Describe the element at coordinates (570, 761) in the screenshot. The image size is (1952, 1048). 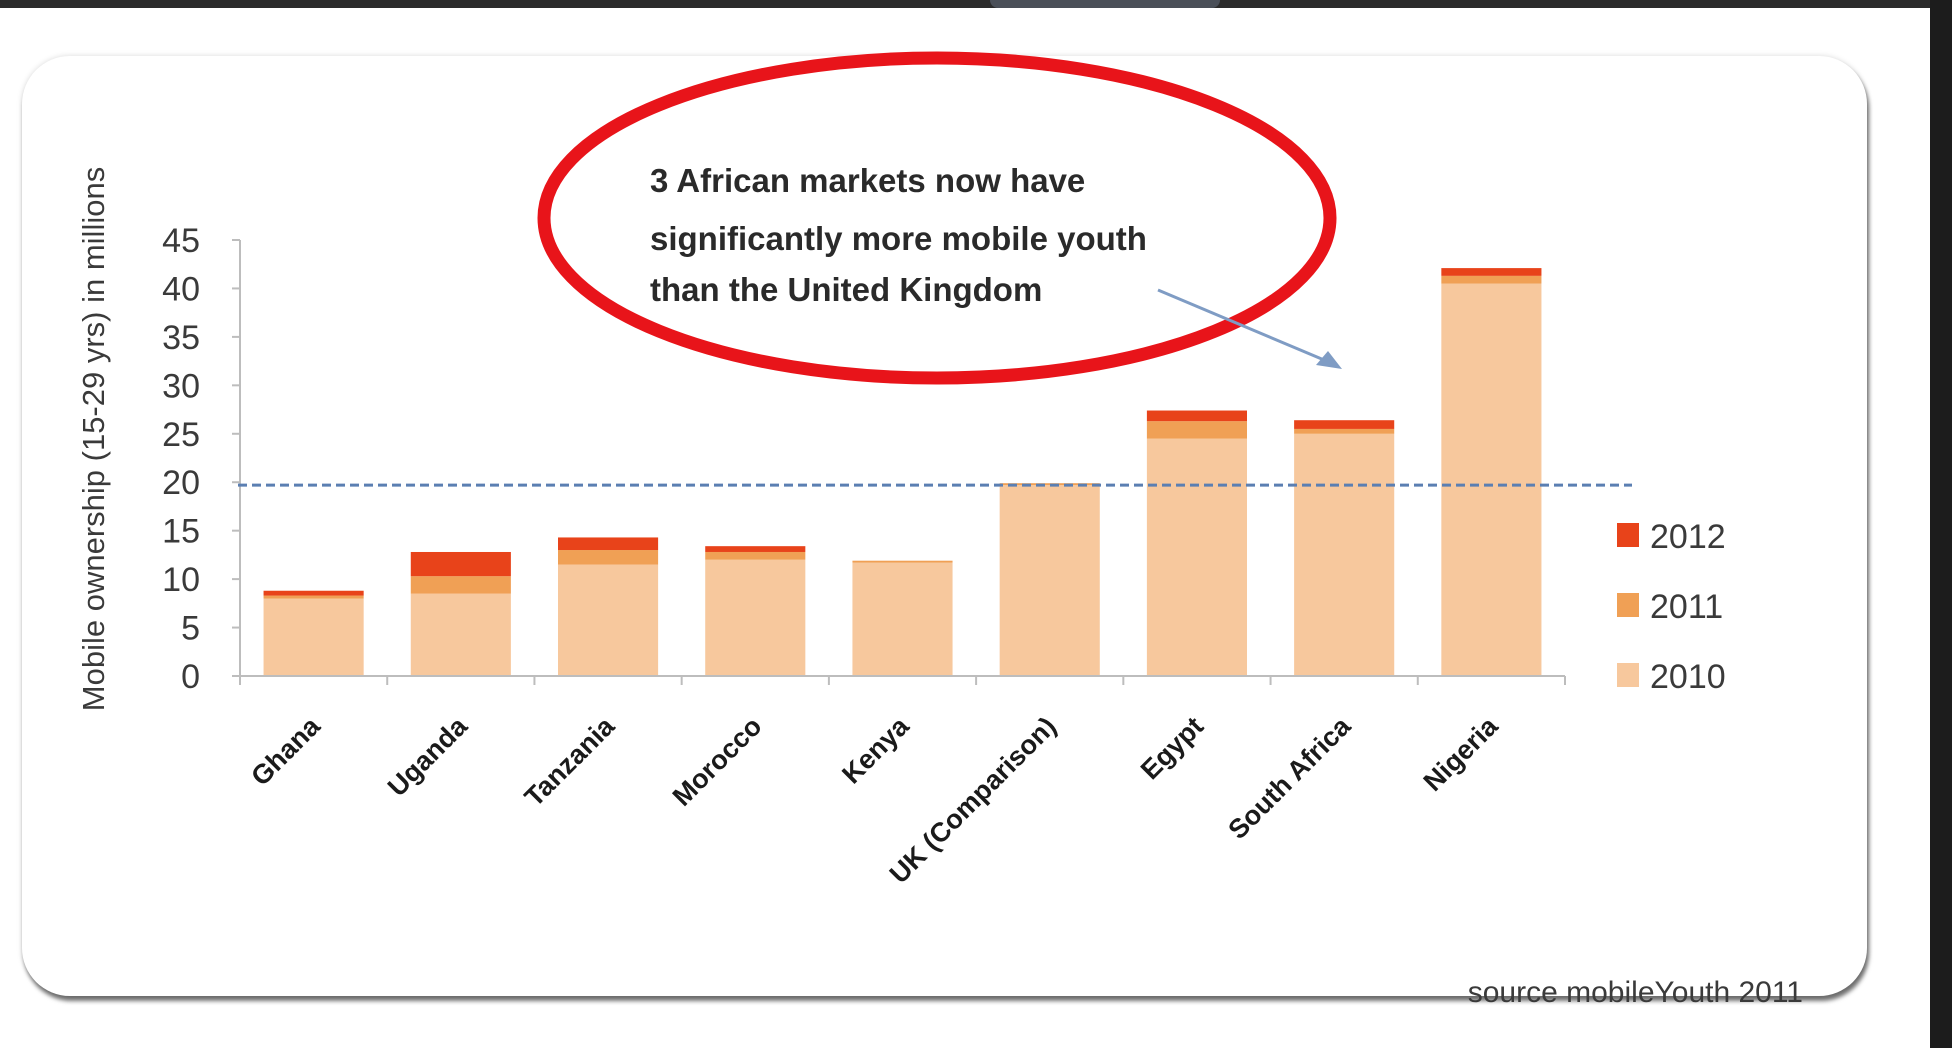
I see `x-category-label: Tanzania` at that location.